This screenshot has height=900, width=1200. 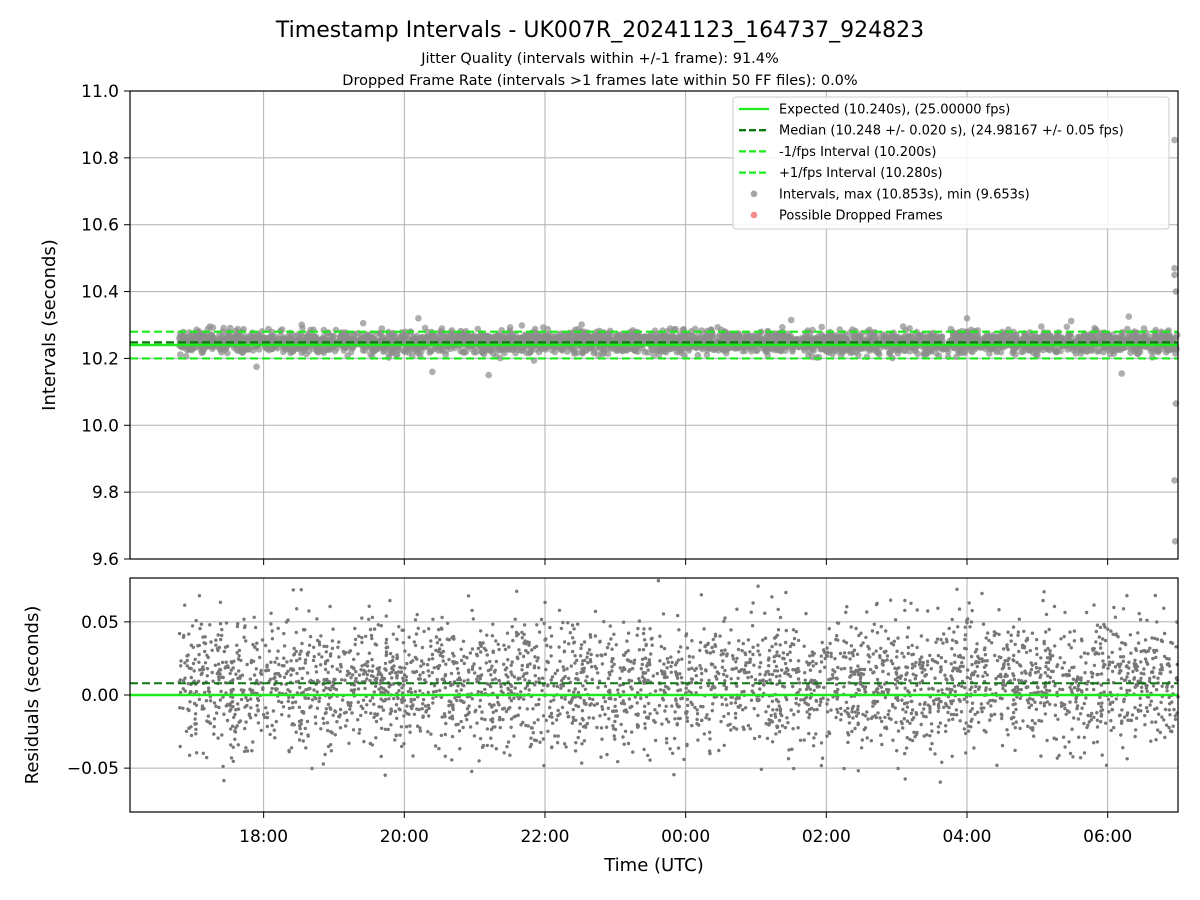 I want to click on main-y-tick-label: 10.8, so click(x=100, y=159).